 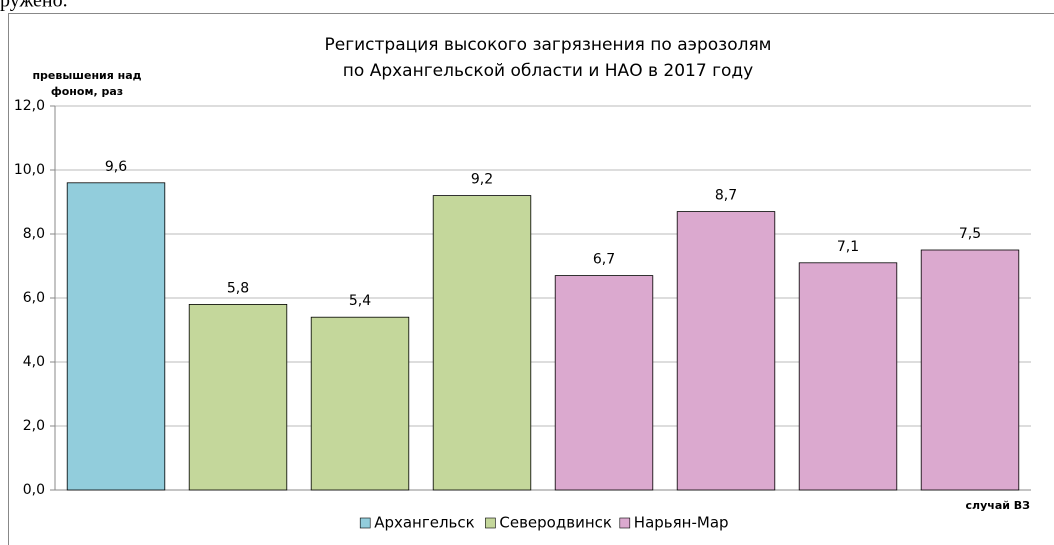 What do you see at coordinates (116, 167) in the screenshot?
I see `value-label: 9,6` at bounding box center [116, 167].